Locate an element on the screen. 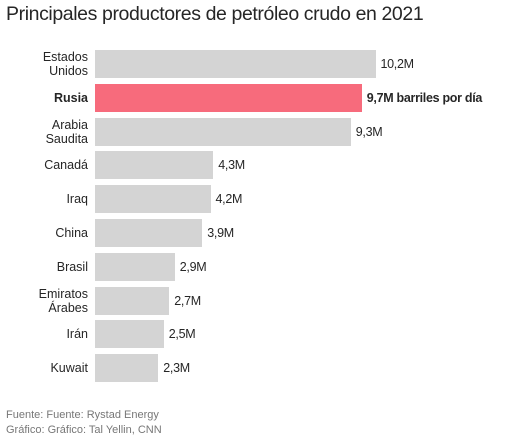  category-label: Kuwait is located at coordinates (69, 368).